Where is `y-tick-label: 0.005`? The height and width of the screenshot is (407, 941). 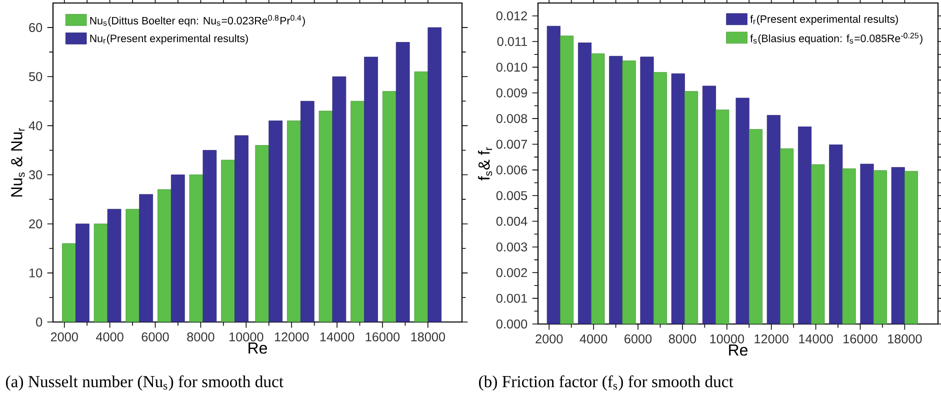
y-tick-label: 0.005 is located at coordinates (512, 195).